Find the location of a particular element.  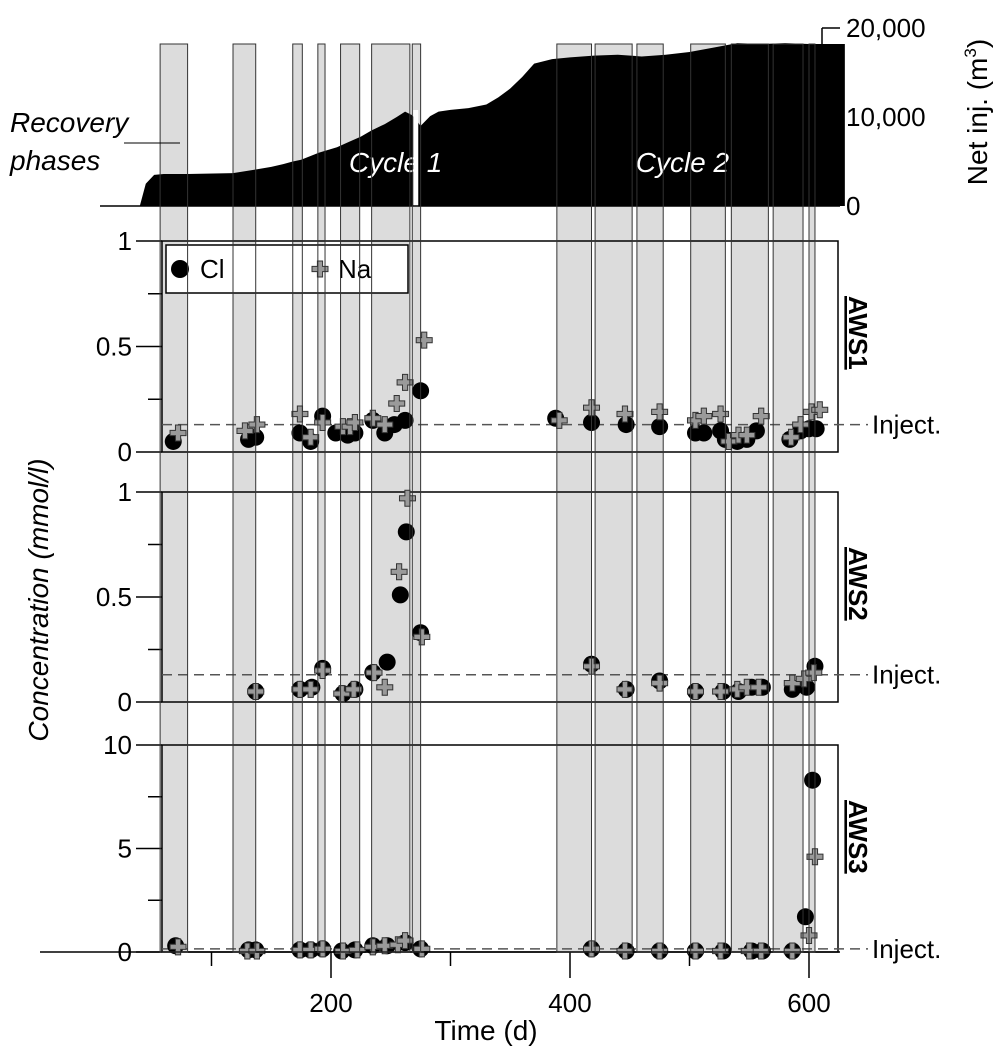

x-axis-title: Time (d) is located at coordinates (485, 1030).